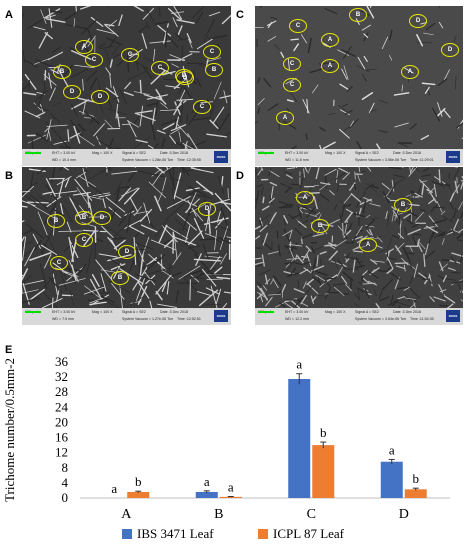 The image size is (466, 550). I want to click on x-tick-label: B, so click(218, 514).